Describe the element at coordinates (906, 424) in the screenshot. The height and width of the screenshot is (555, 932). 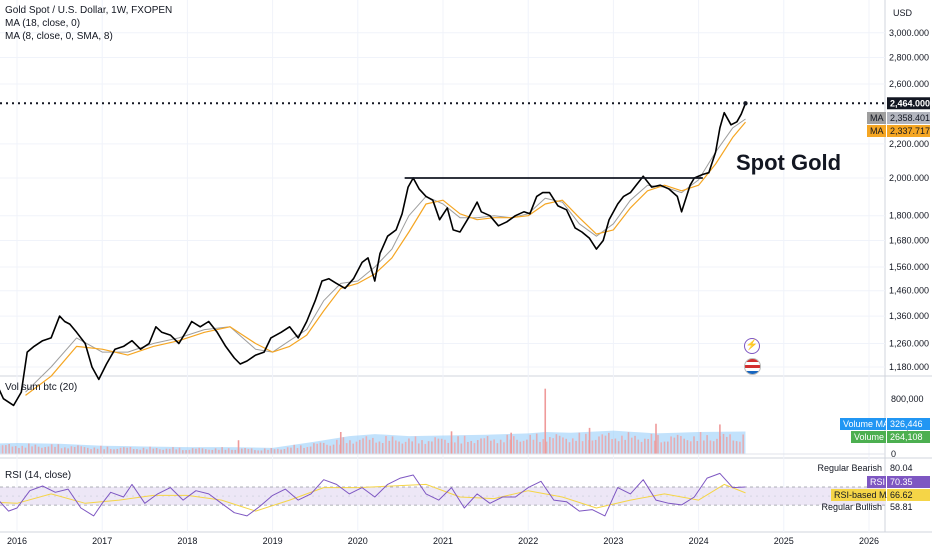
I see `volume-ma-value-label: 326,446` at that location.